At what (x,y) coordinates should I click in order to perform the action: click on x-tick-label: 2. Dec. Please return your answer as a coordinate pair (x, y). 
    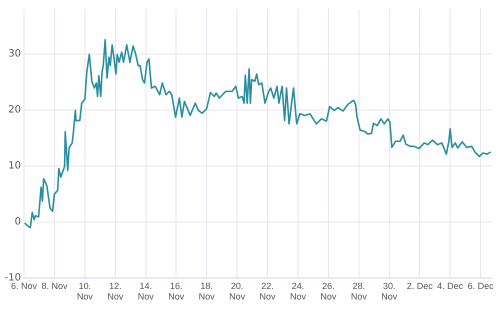
    Looking at the image, I should click on (420, 285).